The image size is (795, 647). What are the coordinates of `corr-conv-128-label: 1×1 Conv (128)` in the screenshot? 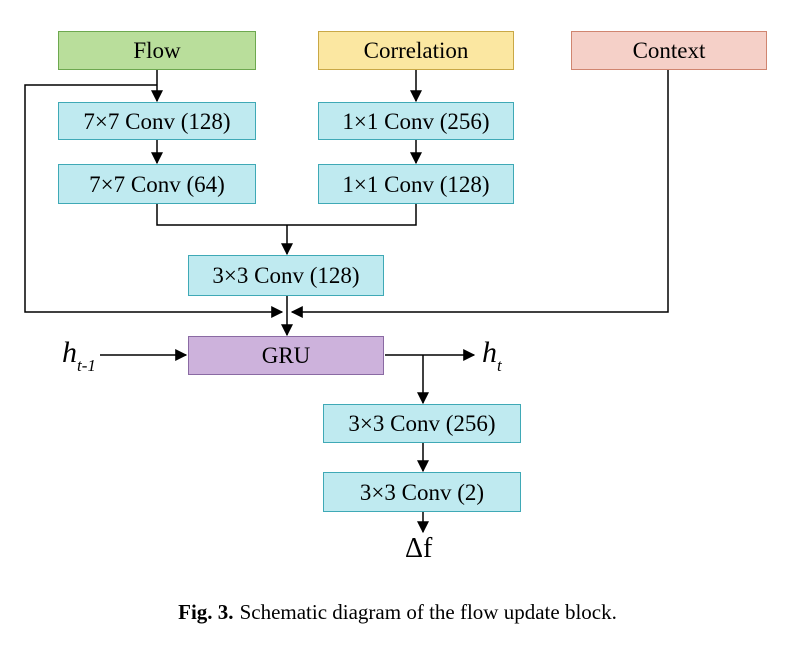 It's located at (416, 184).